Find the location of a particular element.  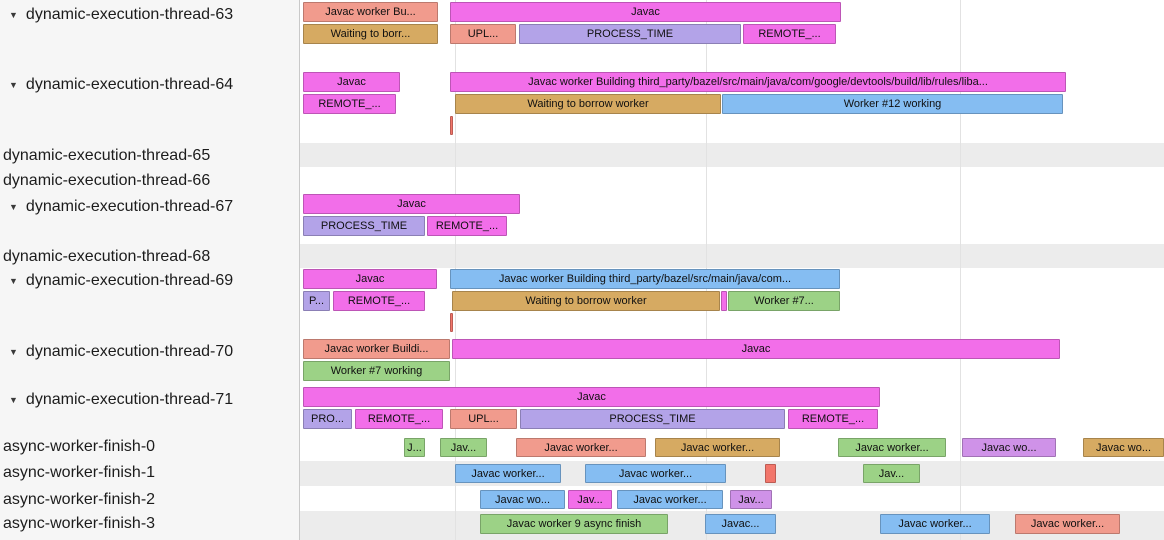

track-label-async-worker-finish-0: async-worker-finish-0 is located at coordinates (149, 447).